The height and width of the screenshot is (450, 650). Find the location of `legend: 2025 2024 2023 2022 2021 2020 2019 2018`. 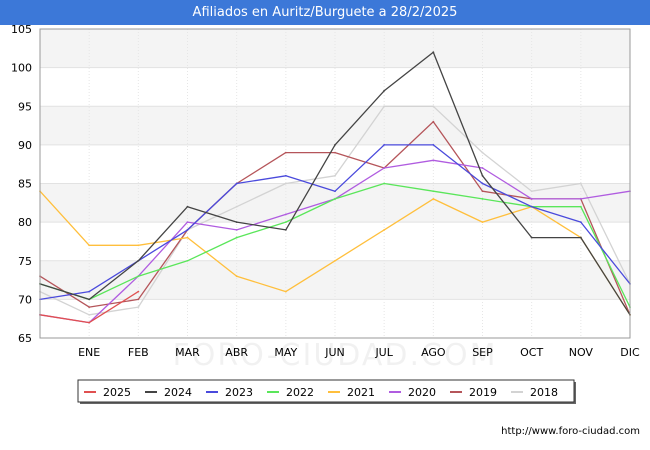

legend: 2025 2024 2023 2022 2021 2020 2019 2018 is located at coordinates (326, 391).